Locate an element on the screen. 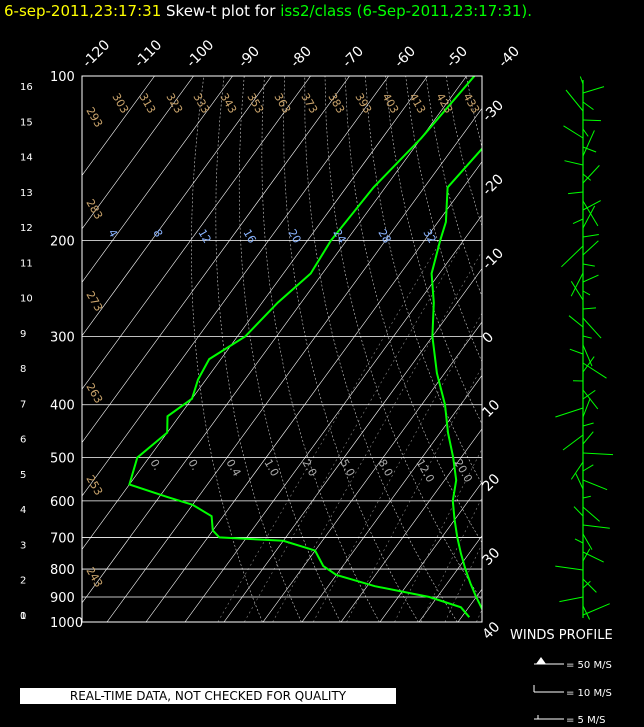 Image resolution: width=644 pixels, height=727 pixels. dry-adiabat-label: 283 is located at coordinates (94, 209).